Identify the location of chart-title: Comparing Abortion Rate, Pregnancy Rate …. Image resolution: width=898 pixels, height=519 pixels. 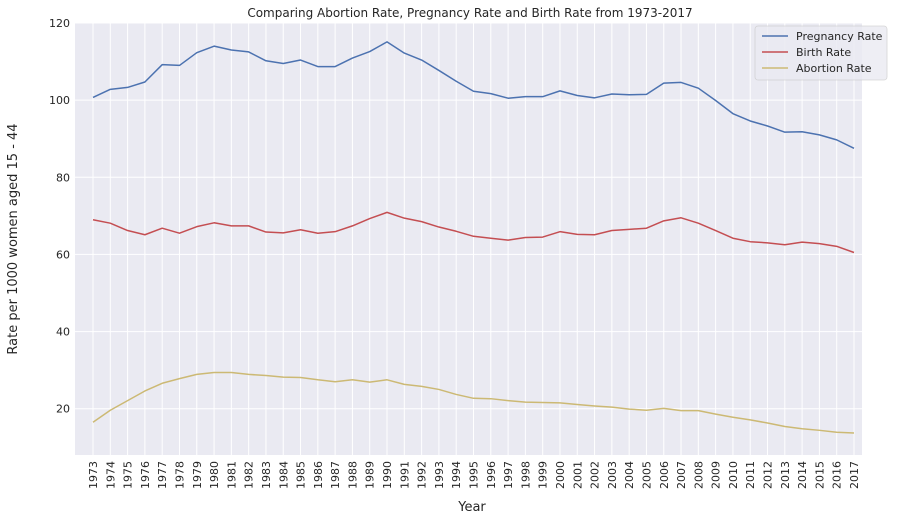
(469, 13).